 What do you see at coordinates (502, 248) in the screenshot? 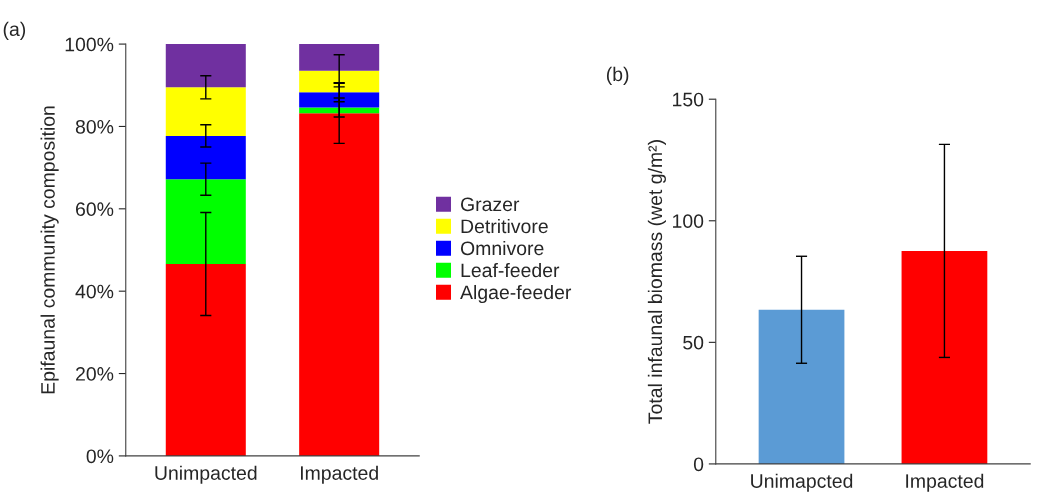
I see `legend-label: Omnivore` at bounding box center [502, 248].